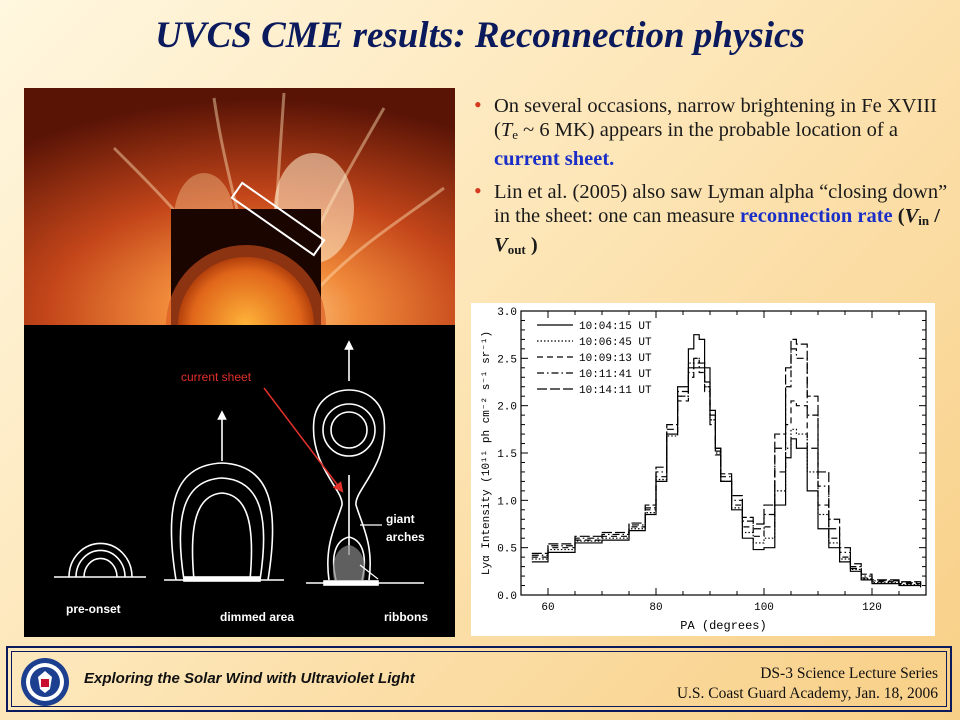 The image size is (960, 720). Describe the element at coordinates (807, 693) in the screenshot. I see `footer-venue-date: U.S. Coast Guard Academy, Jan. 18, 2006` at that location.